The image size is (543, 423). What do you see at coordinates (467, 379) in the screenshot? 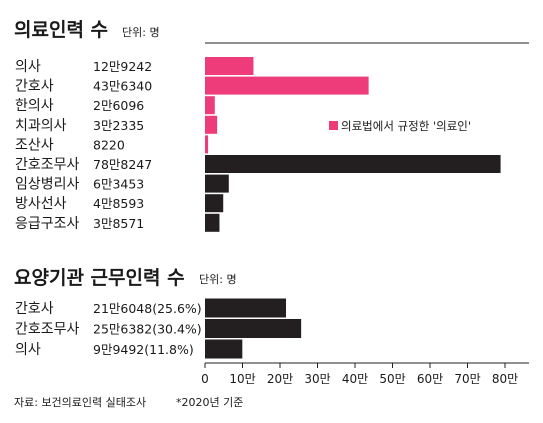
I see `x-tick-label: 70만` at bounding box center [467, 379].